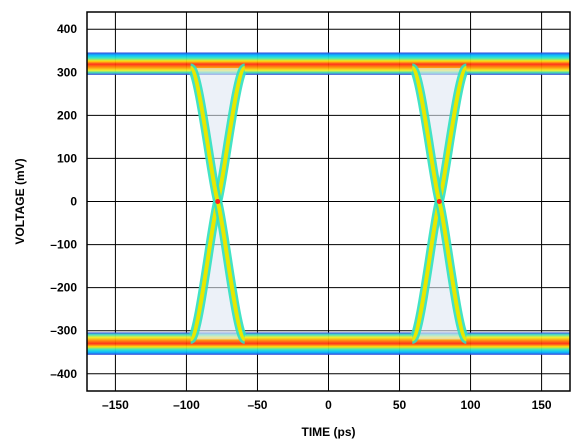 The image size is (578, 446). What do you see at coordinates (115, 405) in the screenshot?
I see `x-tick-label: –150` at bounding box center [115, 405].